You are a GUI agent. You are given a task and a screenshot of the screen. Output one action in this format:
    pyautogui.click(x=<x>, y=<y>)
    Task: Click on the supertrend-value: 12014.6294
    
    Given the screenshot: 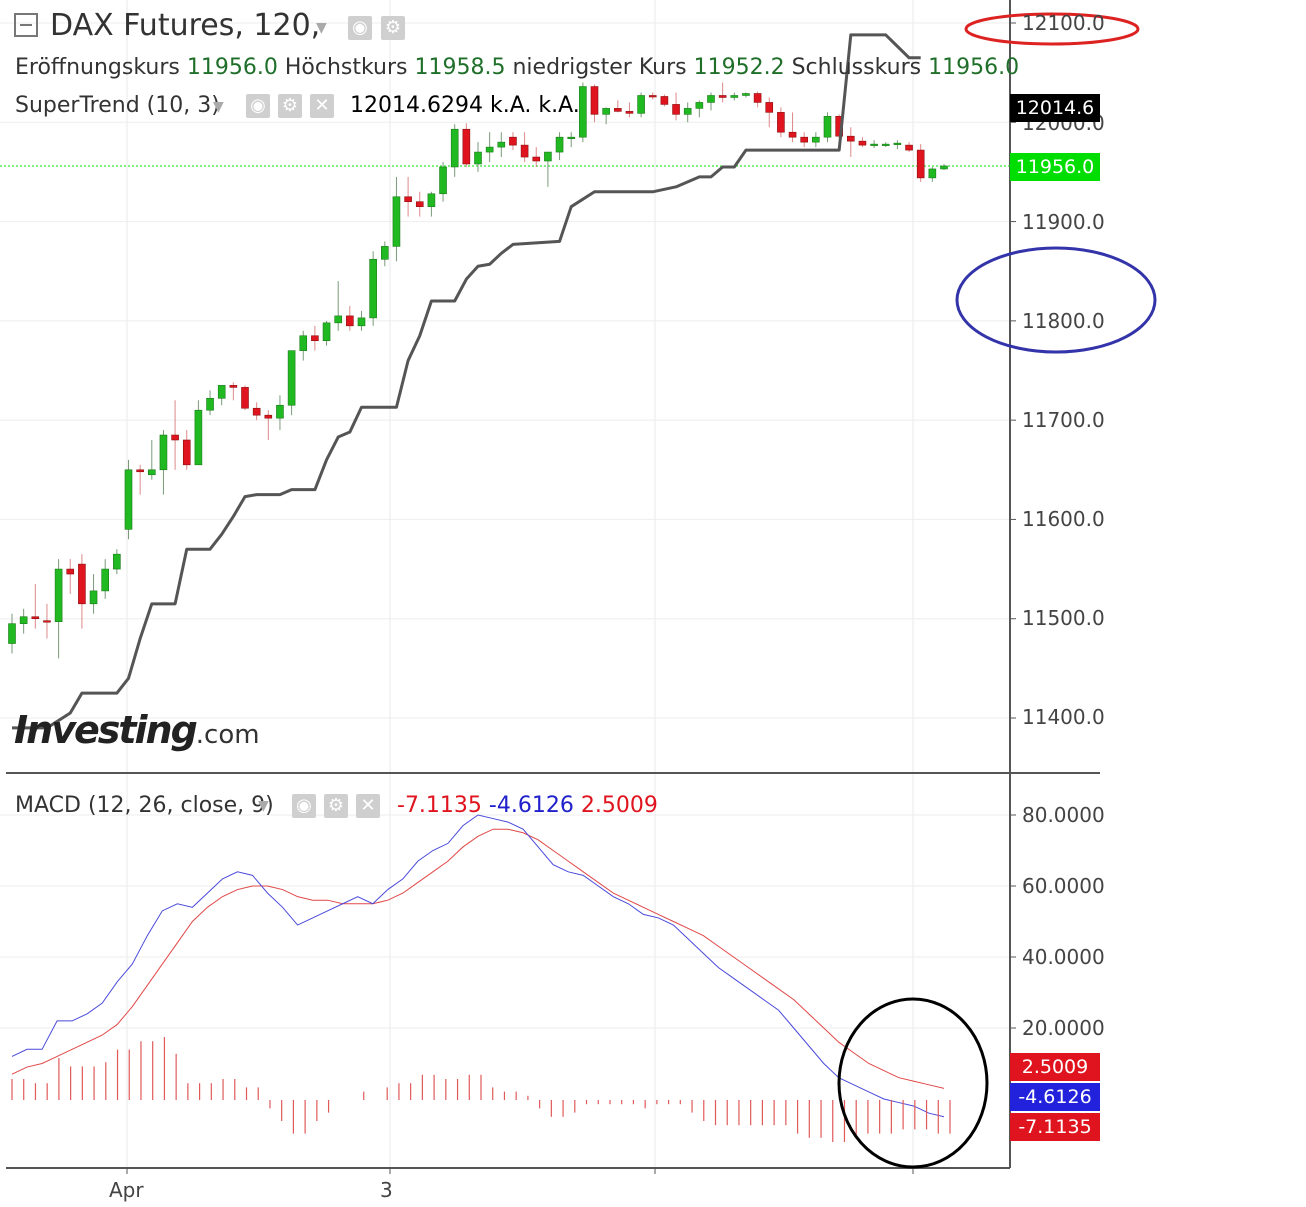 What is the action you would take?
    pyautogui.click(x=416, y=105)
    